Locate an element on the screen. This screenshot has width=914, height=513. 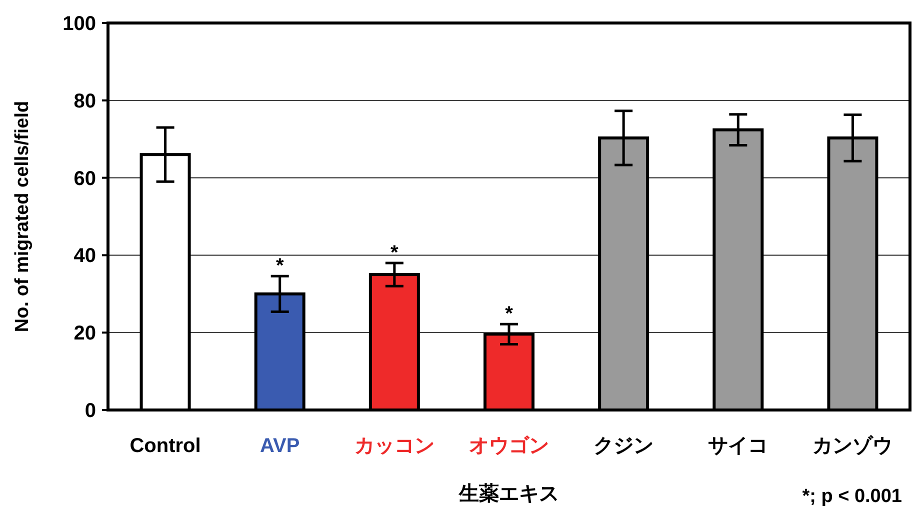
x-axis-title: 生薬エキス is located at coordinates (508, 493).